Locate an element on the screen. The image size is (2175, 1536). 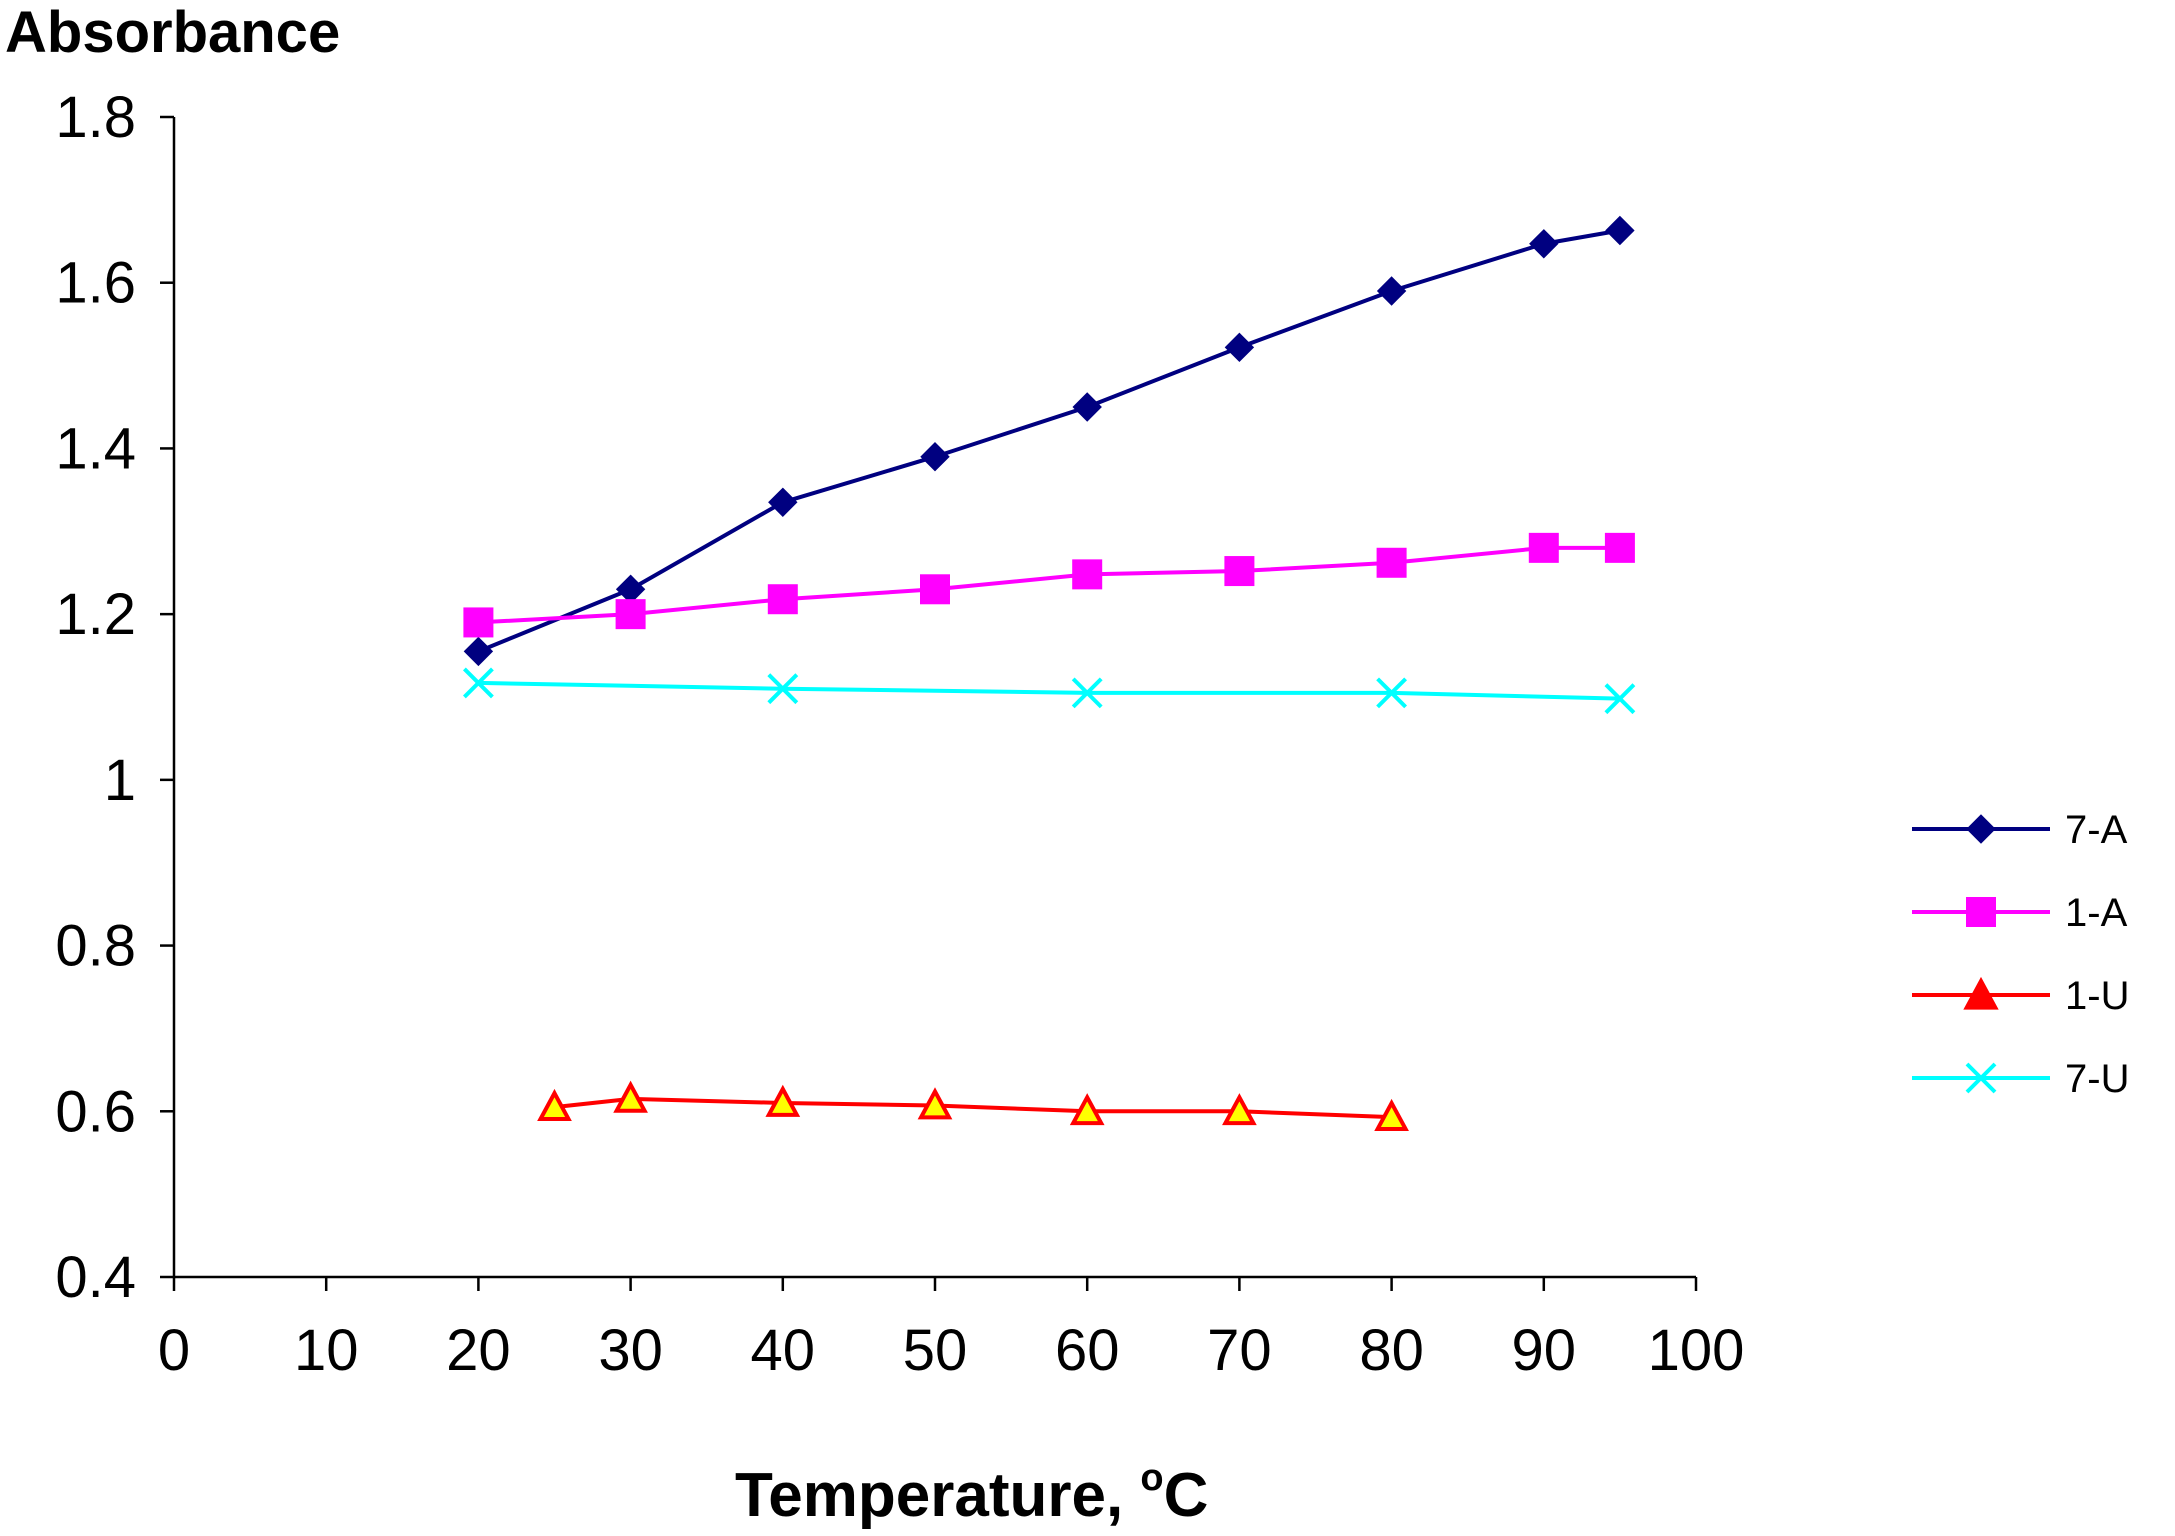
series-7-U is located at coordinates (1049, 691).